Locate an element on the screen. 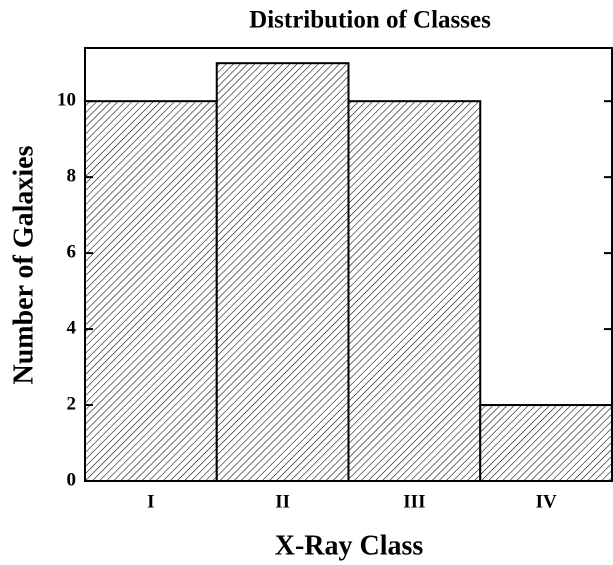 The height and width of the screenshot is (565, 613). chart-title: Distribution of Classes is located at coordinates (370, 20).